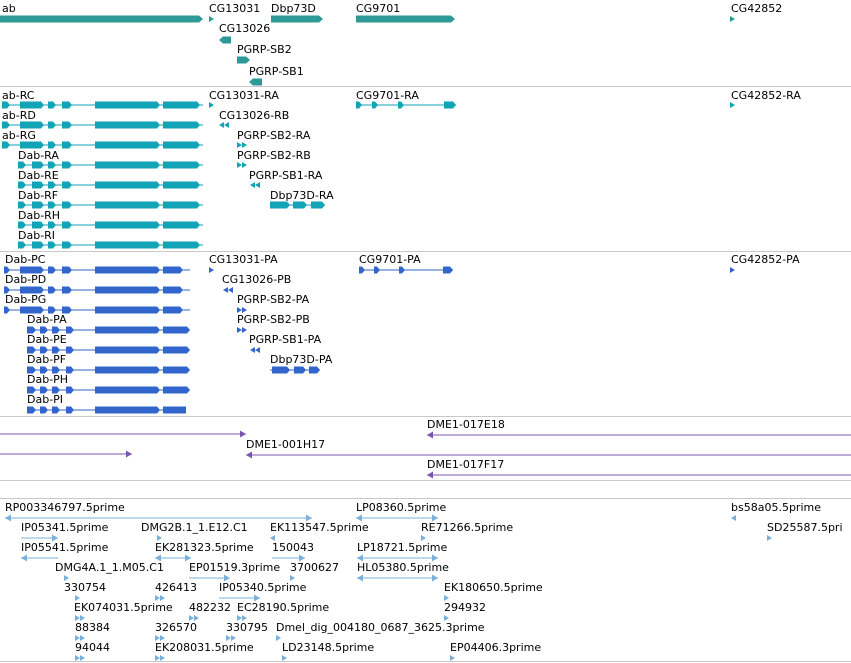  Describe the element at coordinates (65, 507) in the screenshot. I see `feature-label: RP003346797.5prime` at that location.